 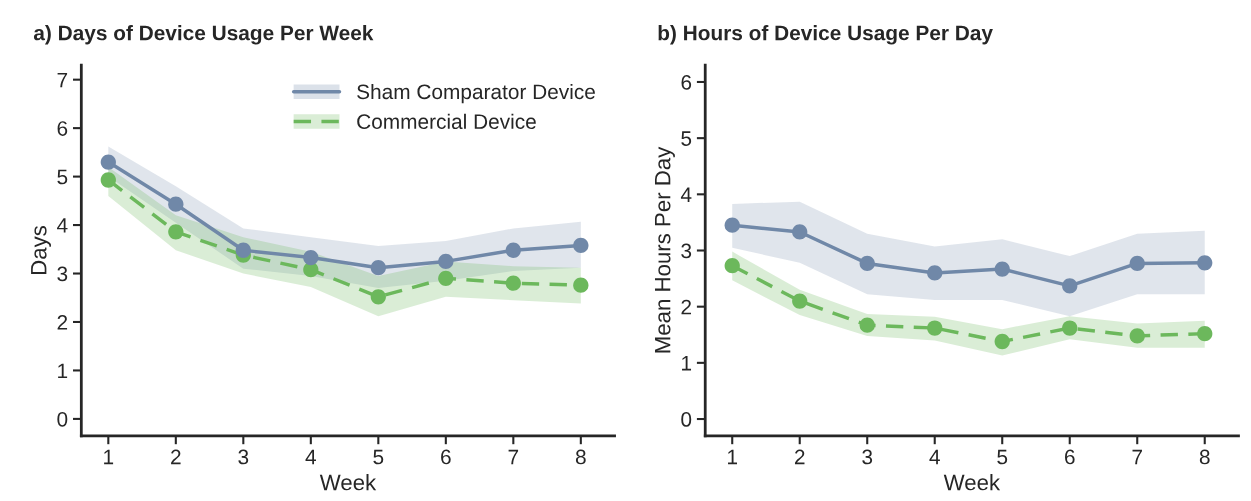 What do you see at coordinates (62, 80) in the screenshot?
I see `y-tick-label: 7` at bounding box center [62, 80].